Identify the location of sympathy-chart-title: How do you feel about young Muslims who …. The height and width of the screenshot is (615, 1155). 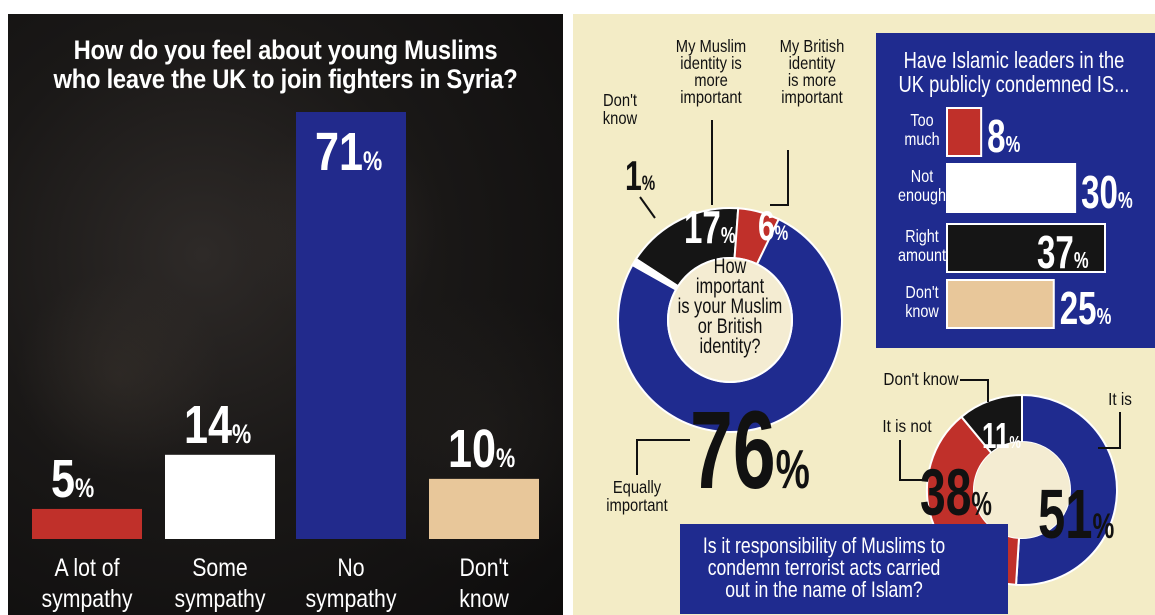
(285, 65).